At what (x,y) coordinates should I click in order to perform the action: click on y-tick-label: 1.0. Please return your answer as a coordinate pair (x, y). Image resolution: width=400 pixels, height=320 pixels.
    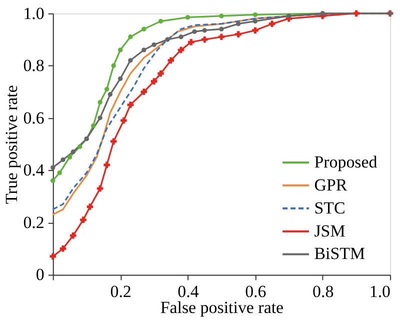
    Looking at the image, I should click on (33, 13).